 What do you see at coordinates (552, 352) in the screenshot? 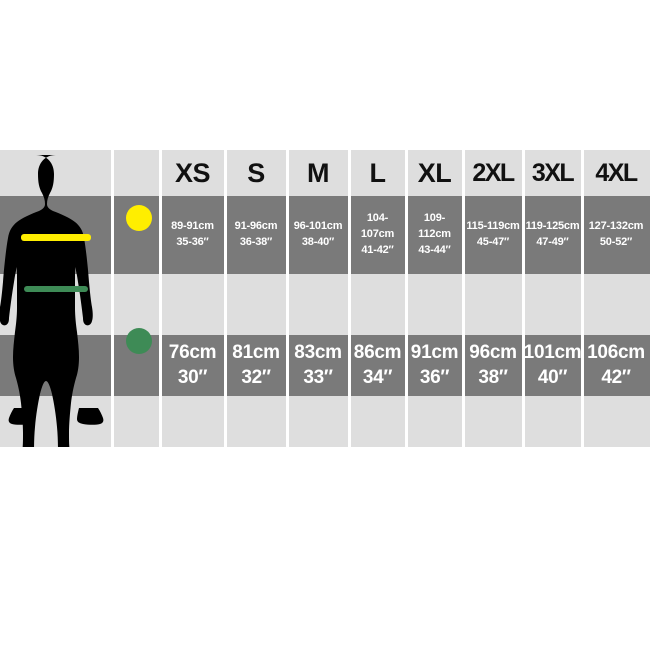
I see `waist-value-cm: 101cm` at bounding box center [552, 352].